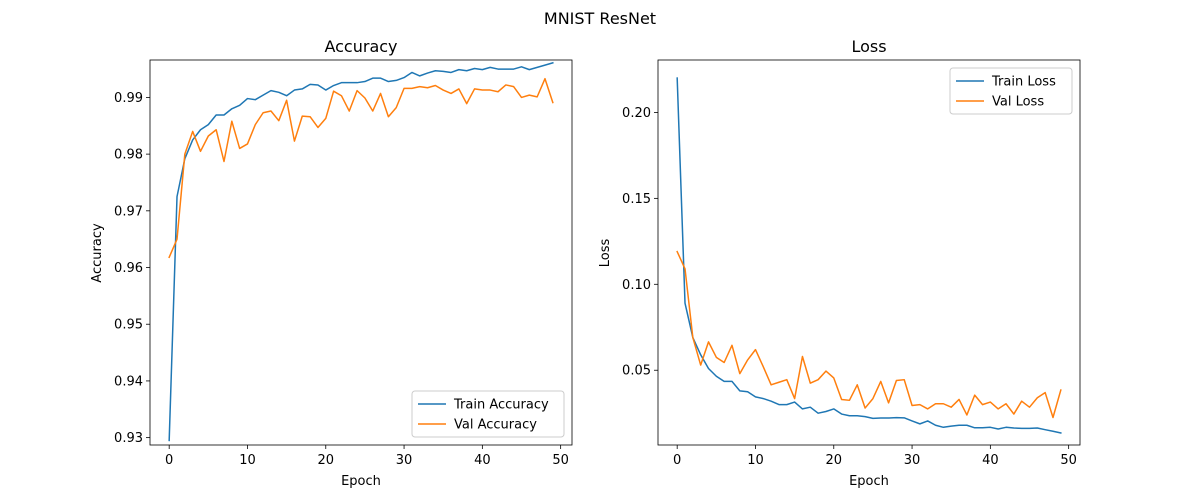  I want to click on loss-legend-label: Val Loss, so click(1018, 102).